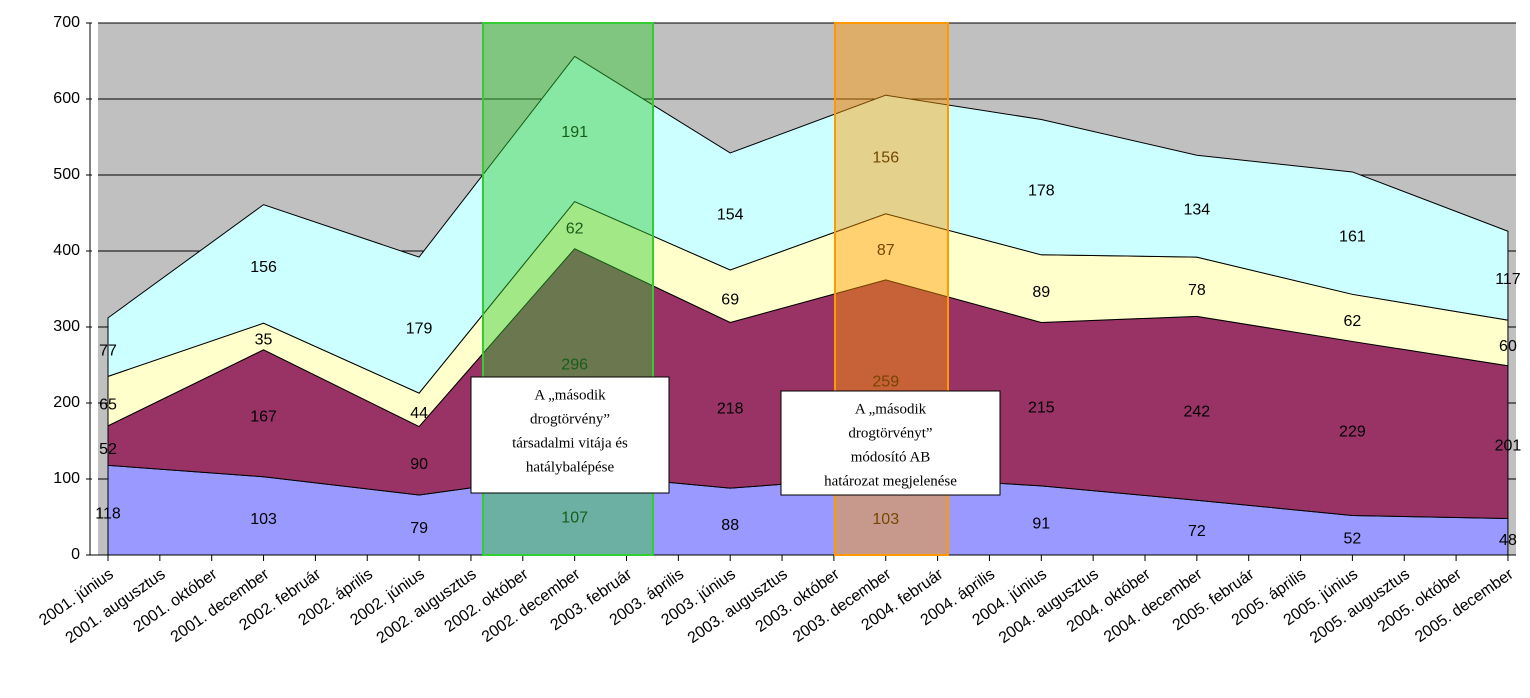 Image resolution: width=1530 pixels, height=698 pixels. What do you see at coordinates (263, 416) in the screenshot?
I see `data-label: 167` at bounding box center [263, 416].